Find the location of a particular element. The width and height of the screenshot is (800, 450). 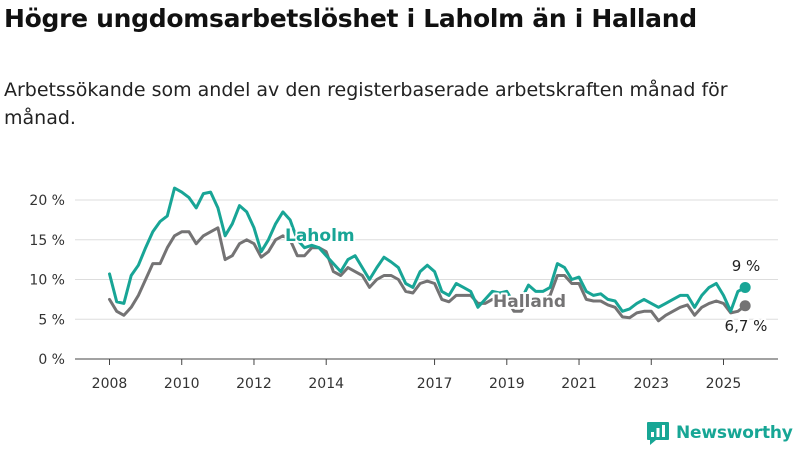

brand-logo: Newsworthy is located at coordinates (719, 433).